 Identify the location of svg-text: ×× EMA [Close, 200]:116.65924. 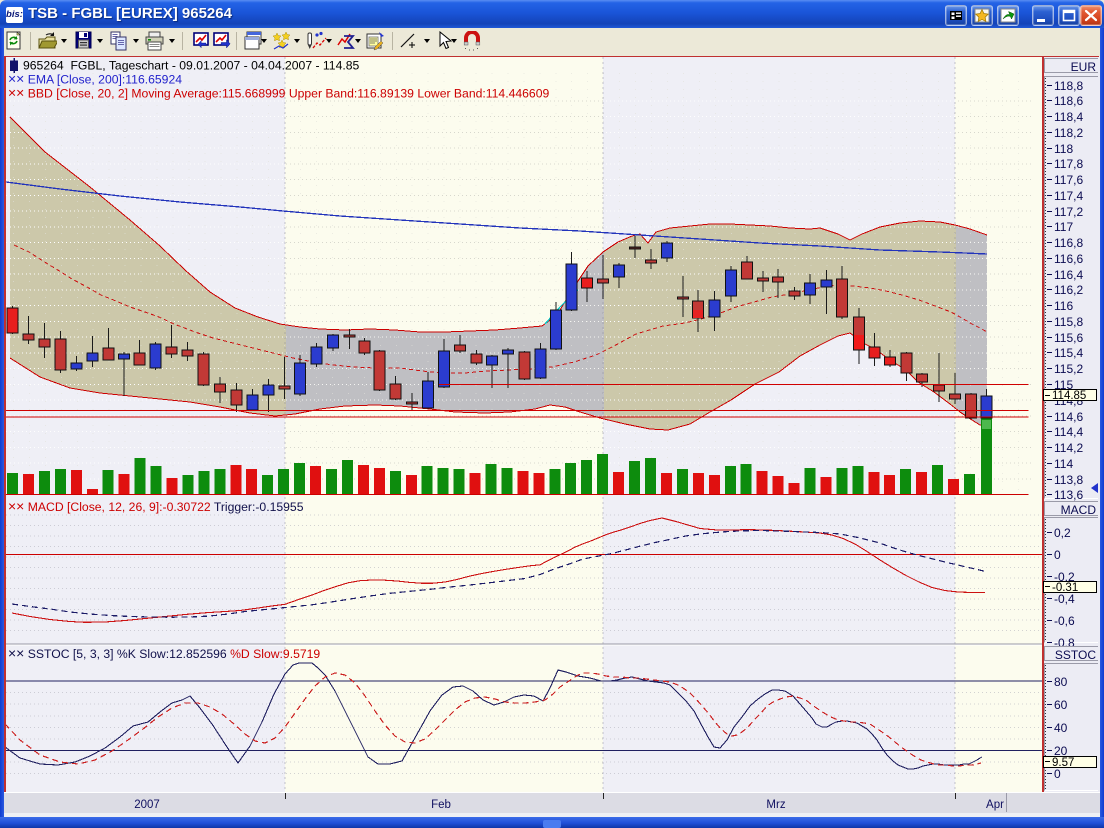
(95, 79).